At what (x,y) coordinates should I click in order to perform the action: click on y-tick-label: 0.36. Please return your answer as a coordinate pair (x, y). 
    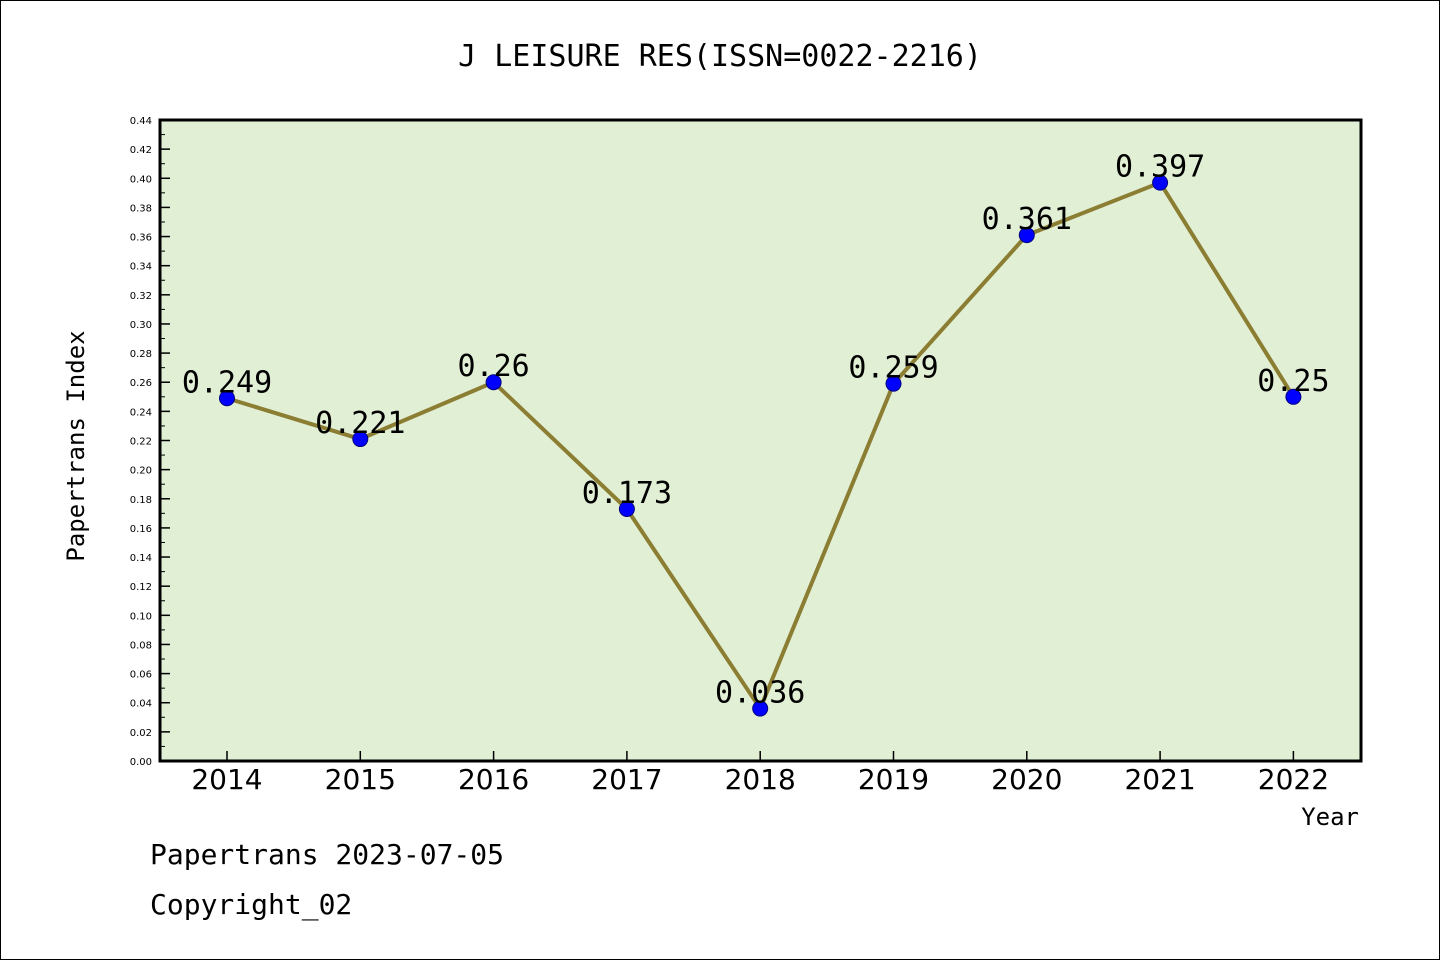
    Looking at the image, I should click on (141, 238).